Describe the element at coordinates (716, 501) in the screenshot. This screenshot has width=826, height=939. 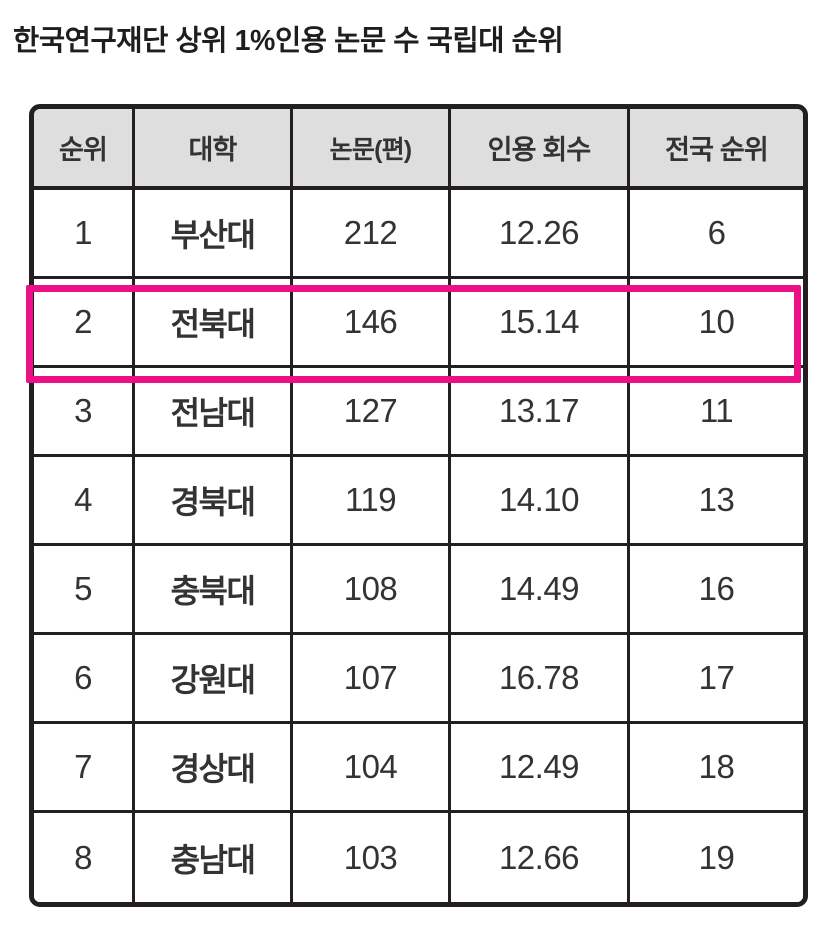
I see `cell-national-rank: 13` at that location.